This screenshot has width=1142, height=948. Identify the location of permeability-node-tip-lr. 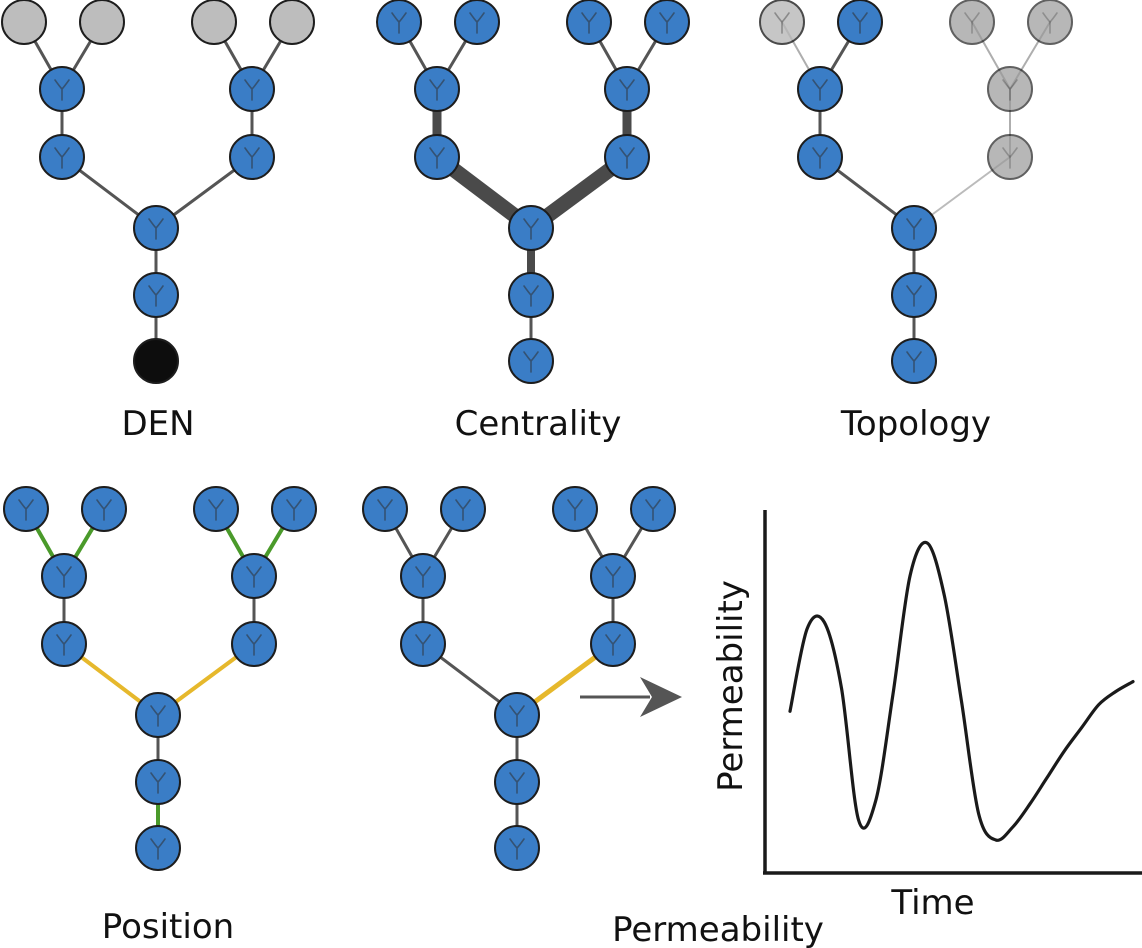
(463, 509).